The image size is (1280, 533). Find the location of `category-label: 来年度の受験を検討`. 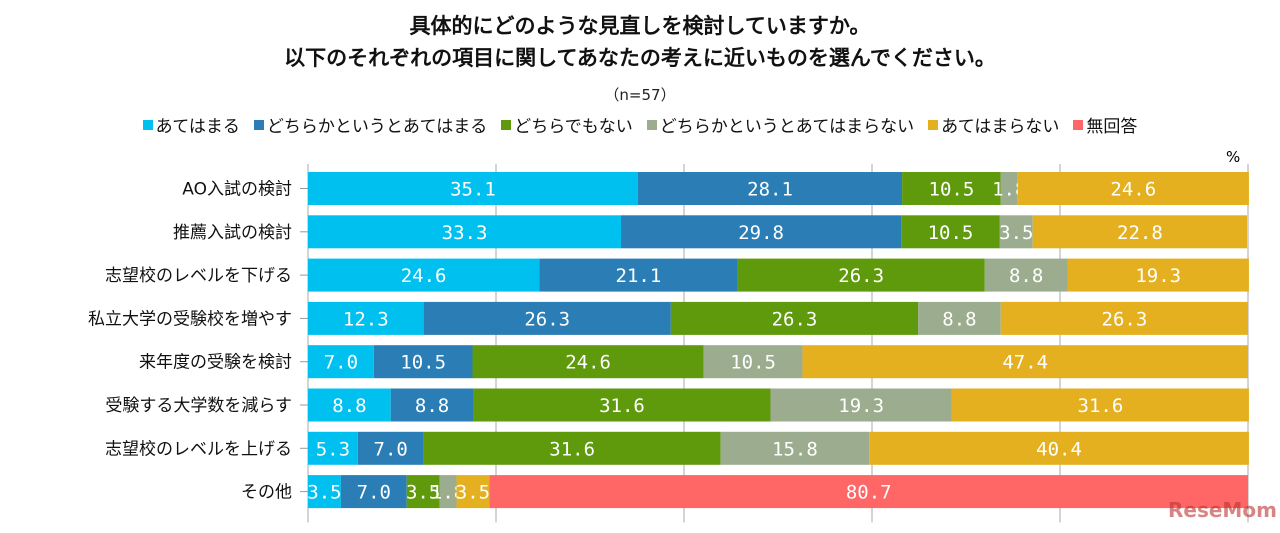

category-label: 来年度の受験を検討 is located at coordinates (215, 363).